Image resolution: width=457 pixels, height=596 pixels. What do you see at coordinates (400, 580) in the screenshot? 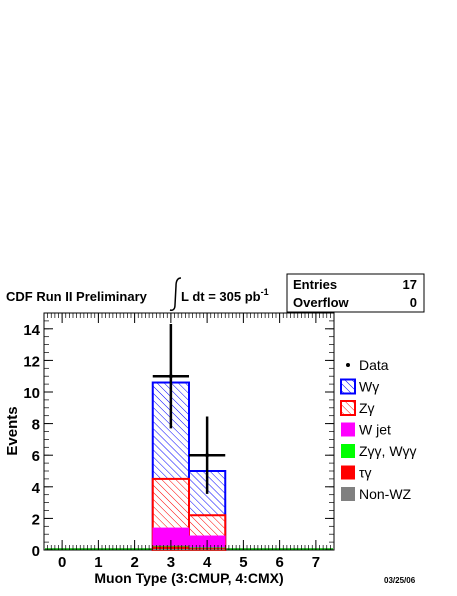
I see `footer-date: 03/25/06` at bounding box center [400, 580].